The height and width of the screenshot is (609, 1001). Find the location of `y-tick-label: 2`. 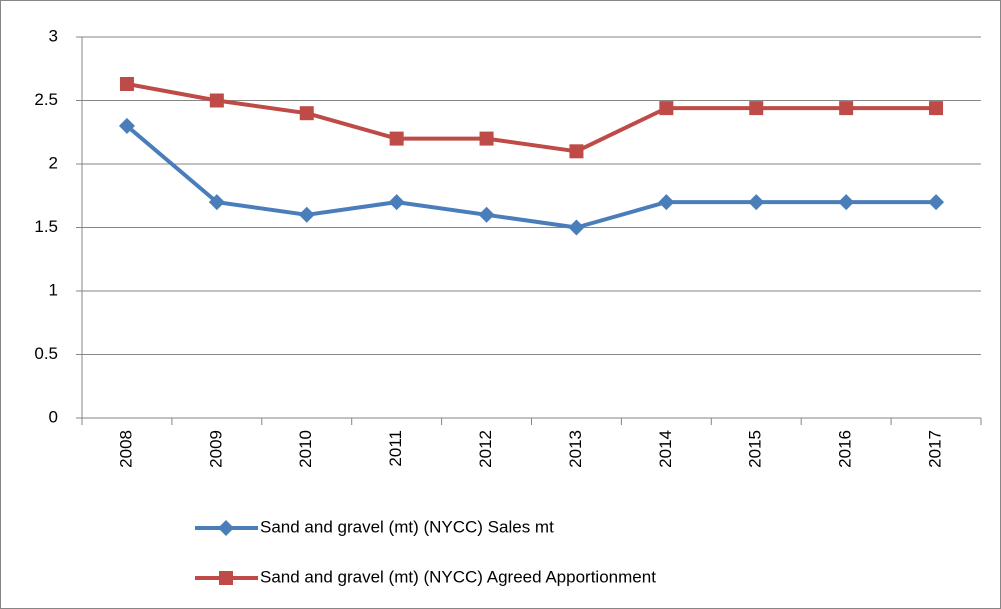

y-tick-label: 2 is located at coordinates (53, 162).